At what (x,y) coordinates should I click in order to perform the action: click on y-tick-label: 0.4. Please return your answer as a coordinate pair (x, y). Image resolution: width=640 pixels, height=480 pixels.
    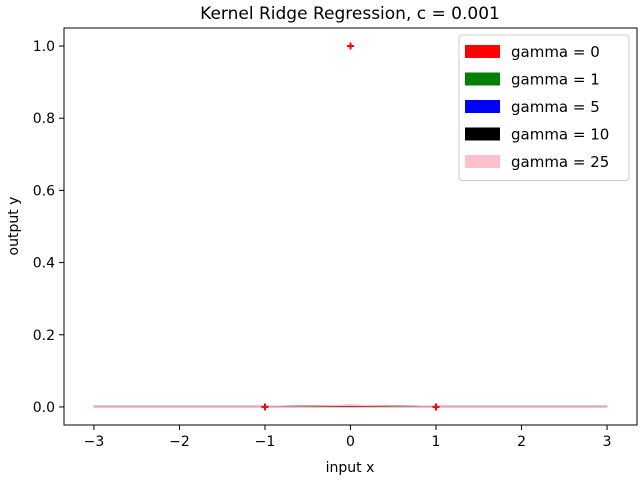
    Looking at the image, I should click on (44, 264).